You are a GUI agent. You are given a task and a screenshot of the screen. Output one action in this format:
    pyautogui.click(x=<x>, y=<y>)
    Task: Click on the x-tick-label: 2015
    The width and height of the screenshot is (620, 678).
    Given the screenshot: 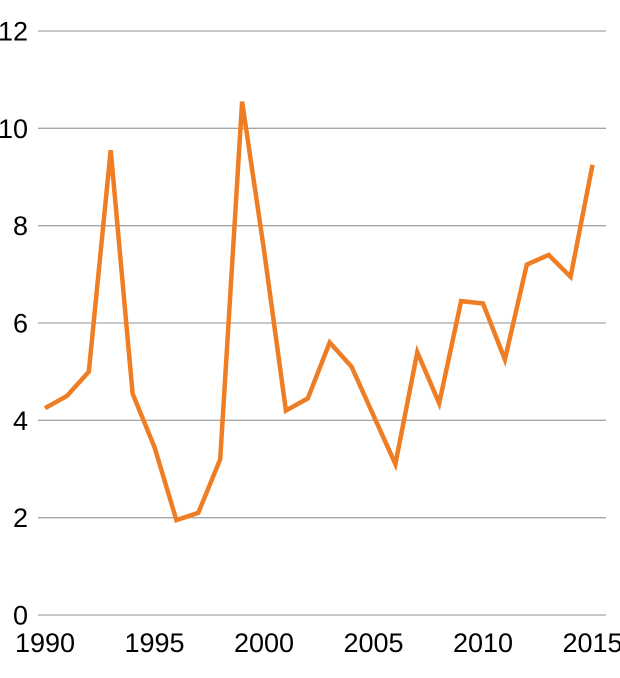 What is the action you would take?
    pyautogui.click(x=591, y=643)
    